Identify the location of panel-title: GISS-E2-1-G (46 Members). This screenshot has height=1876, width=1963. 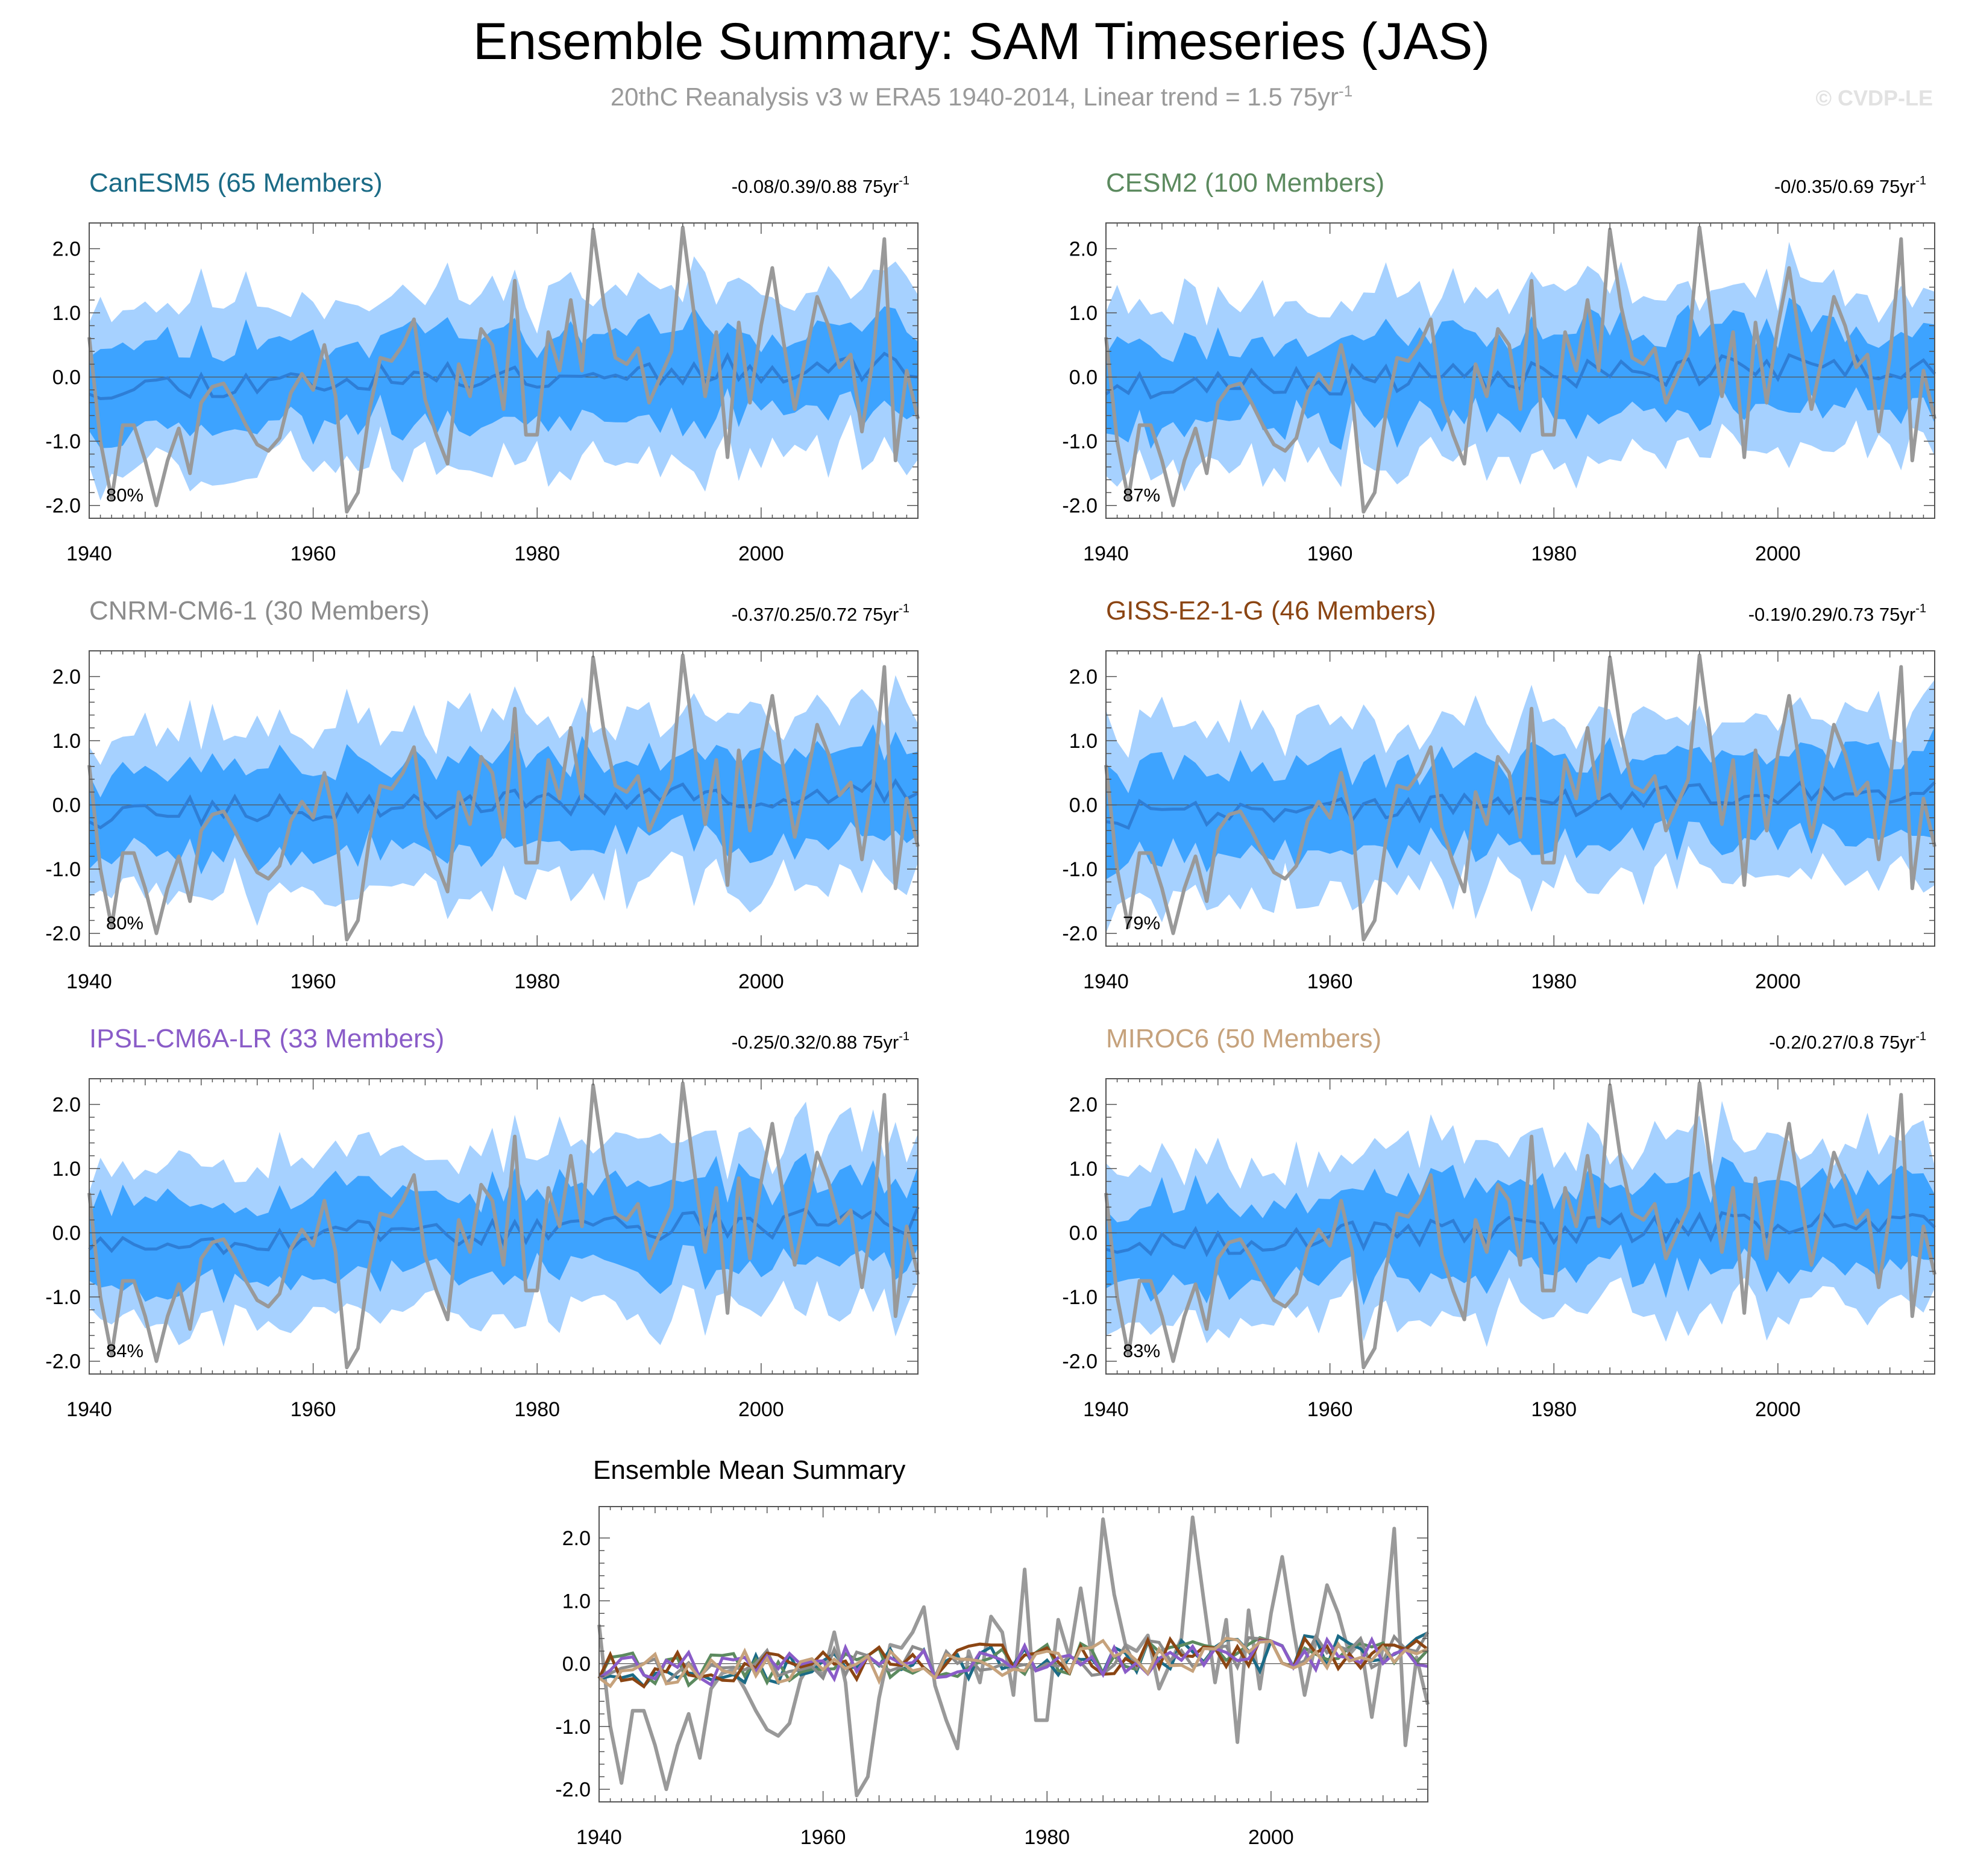
(1271, 611).